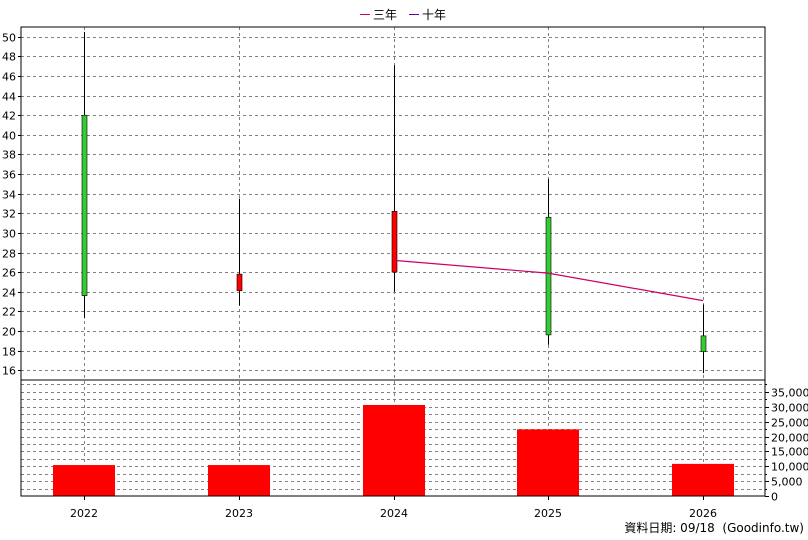 The image size is (808, 540). I want to click on volume-y-tick-label: 0, so click(774, 497).